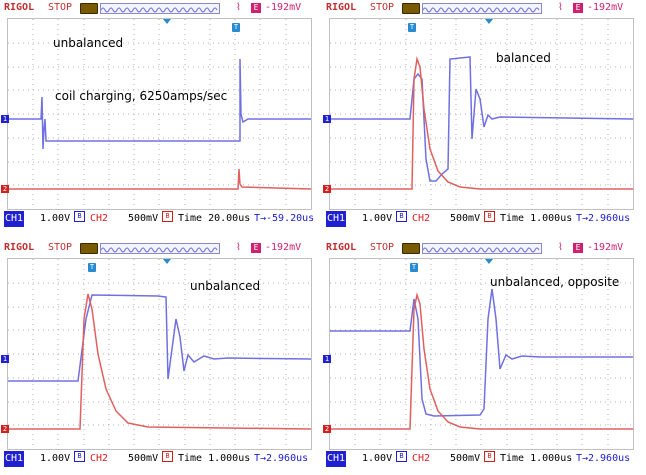 Image resolution: width=646 pixels, height=475 pixels. I want to click on annotation-1: unbalanced, opposite, so click(555, 282).